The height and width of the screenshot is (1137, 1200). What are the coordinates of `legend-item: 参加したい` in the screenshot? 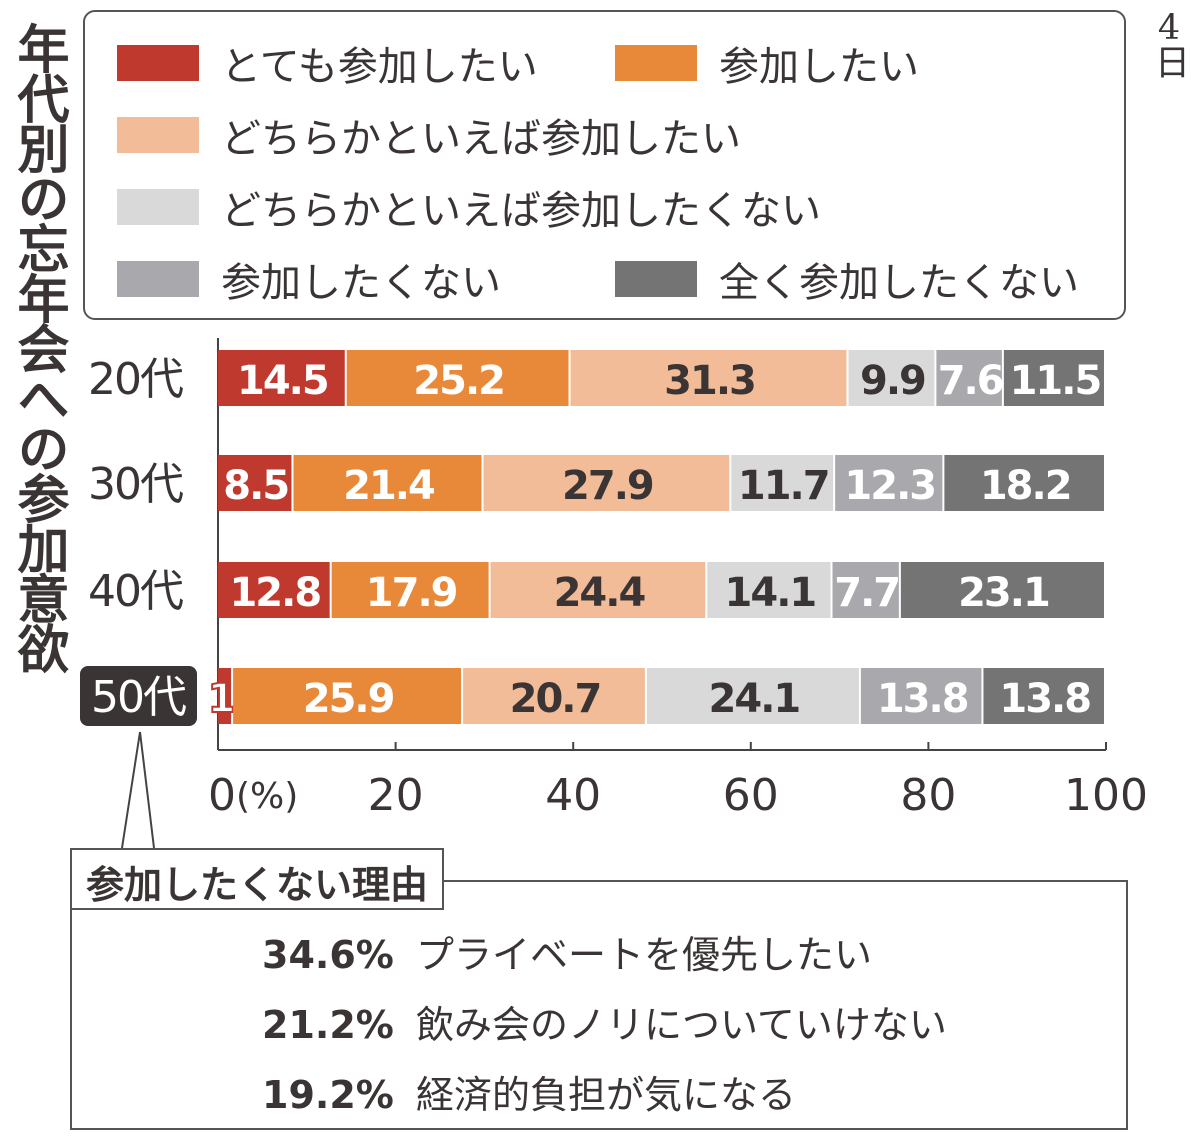 It's located at (767, 63).